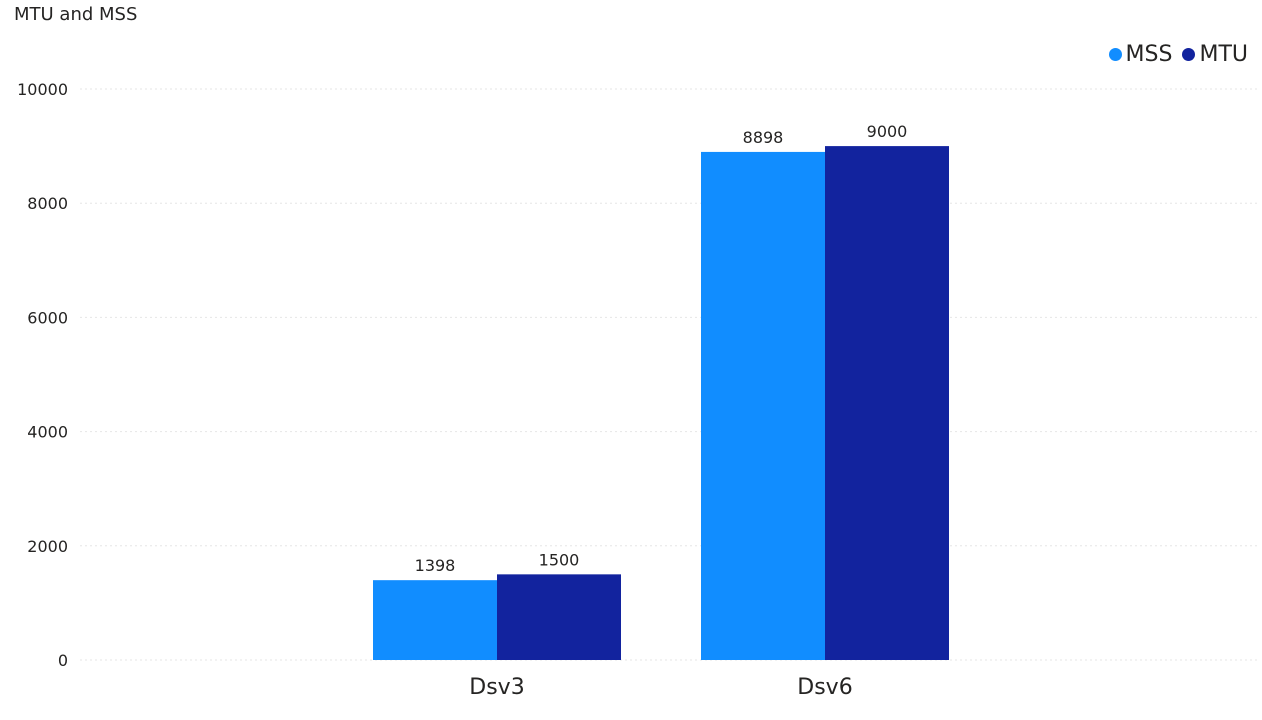 This screenshot has width=1262, height=720. What do you see at coordinates (1189, 54) in the screenshot?
I see `legend-dot-mtu` at bounding box center [1189, 54].